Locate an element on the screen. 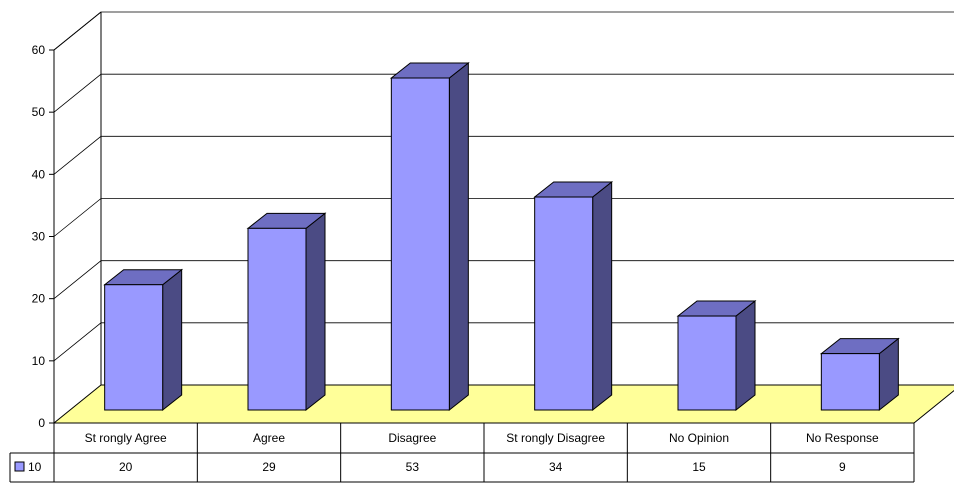 Image resolution: width=954 pixels, height=483 pixels. y-tick-label: 50 is located at coordinates (39, 112).